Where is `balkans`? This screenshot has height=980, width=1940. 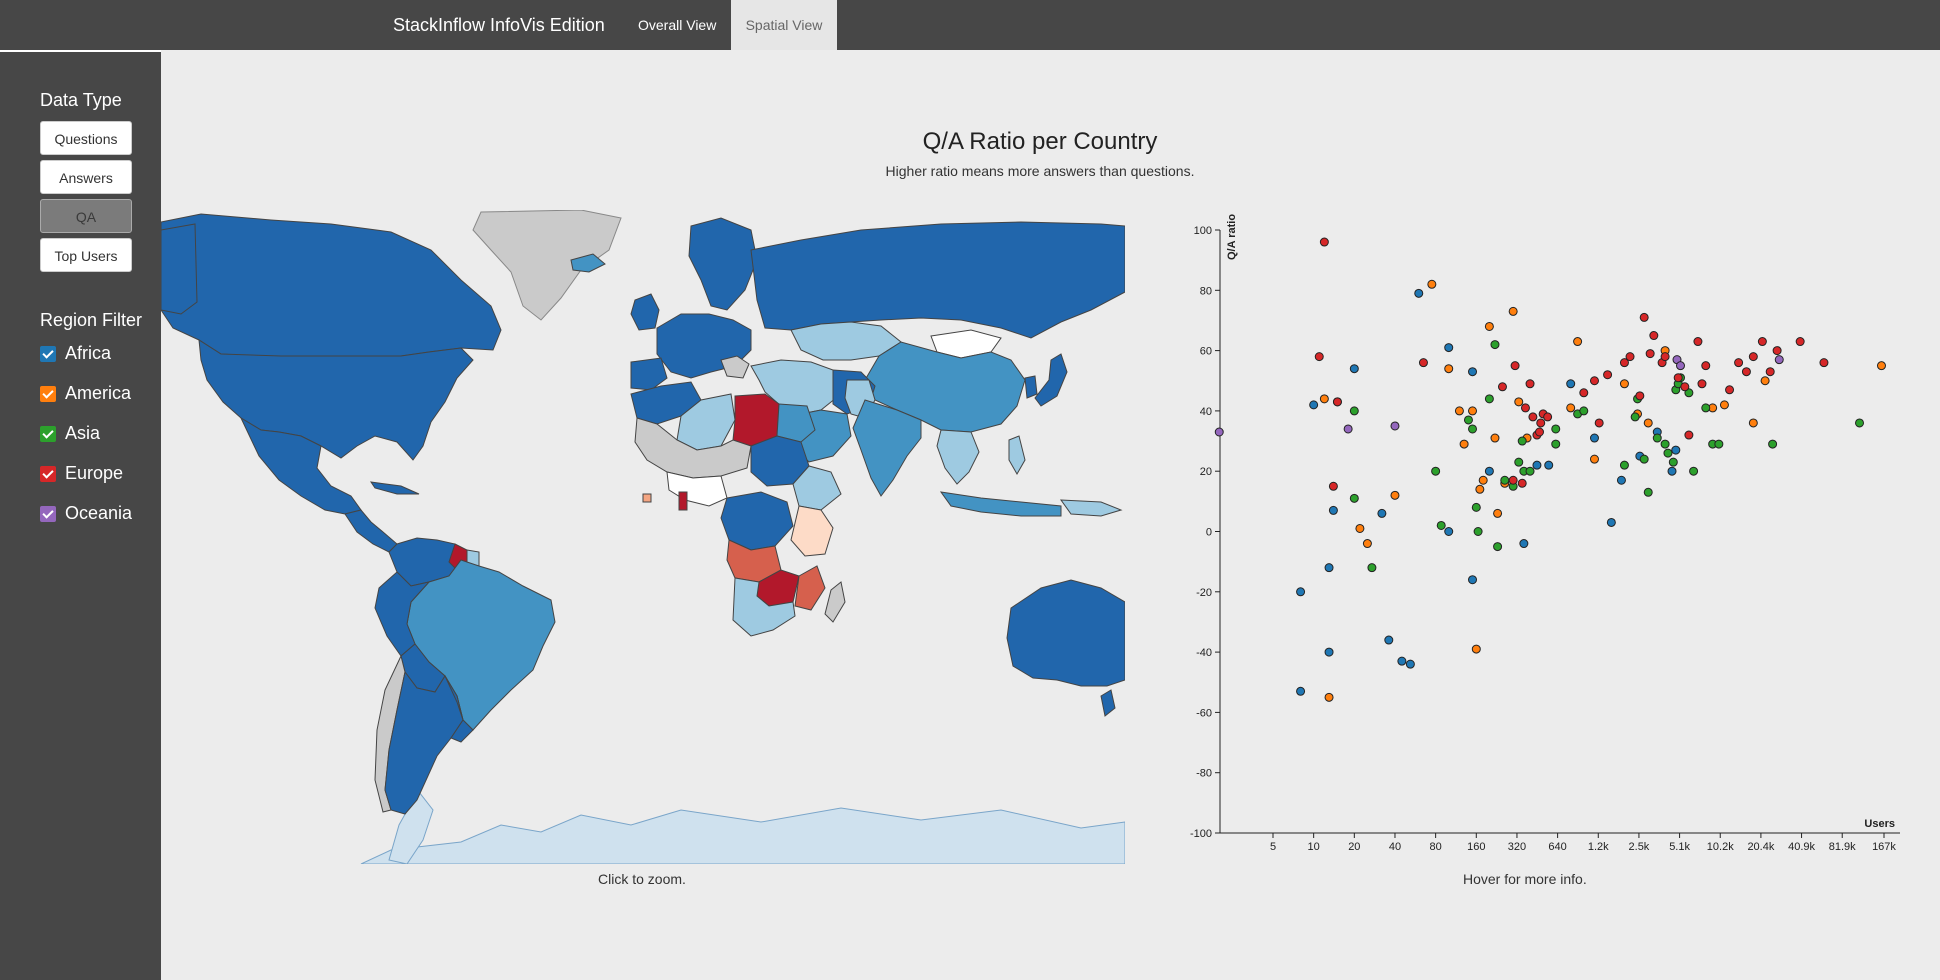
balkans is located at coordinates (735, 367).